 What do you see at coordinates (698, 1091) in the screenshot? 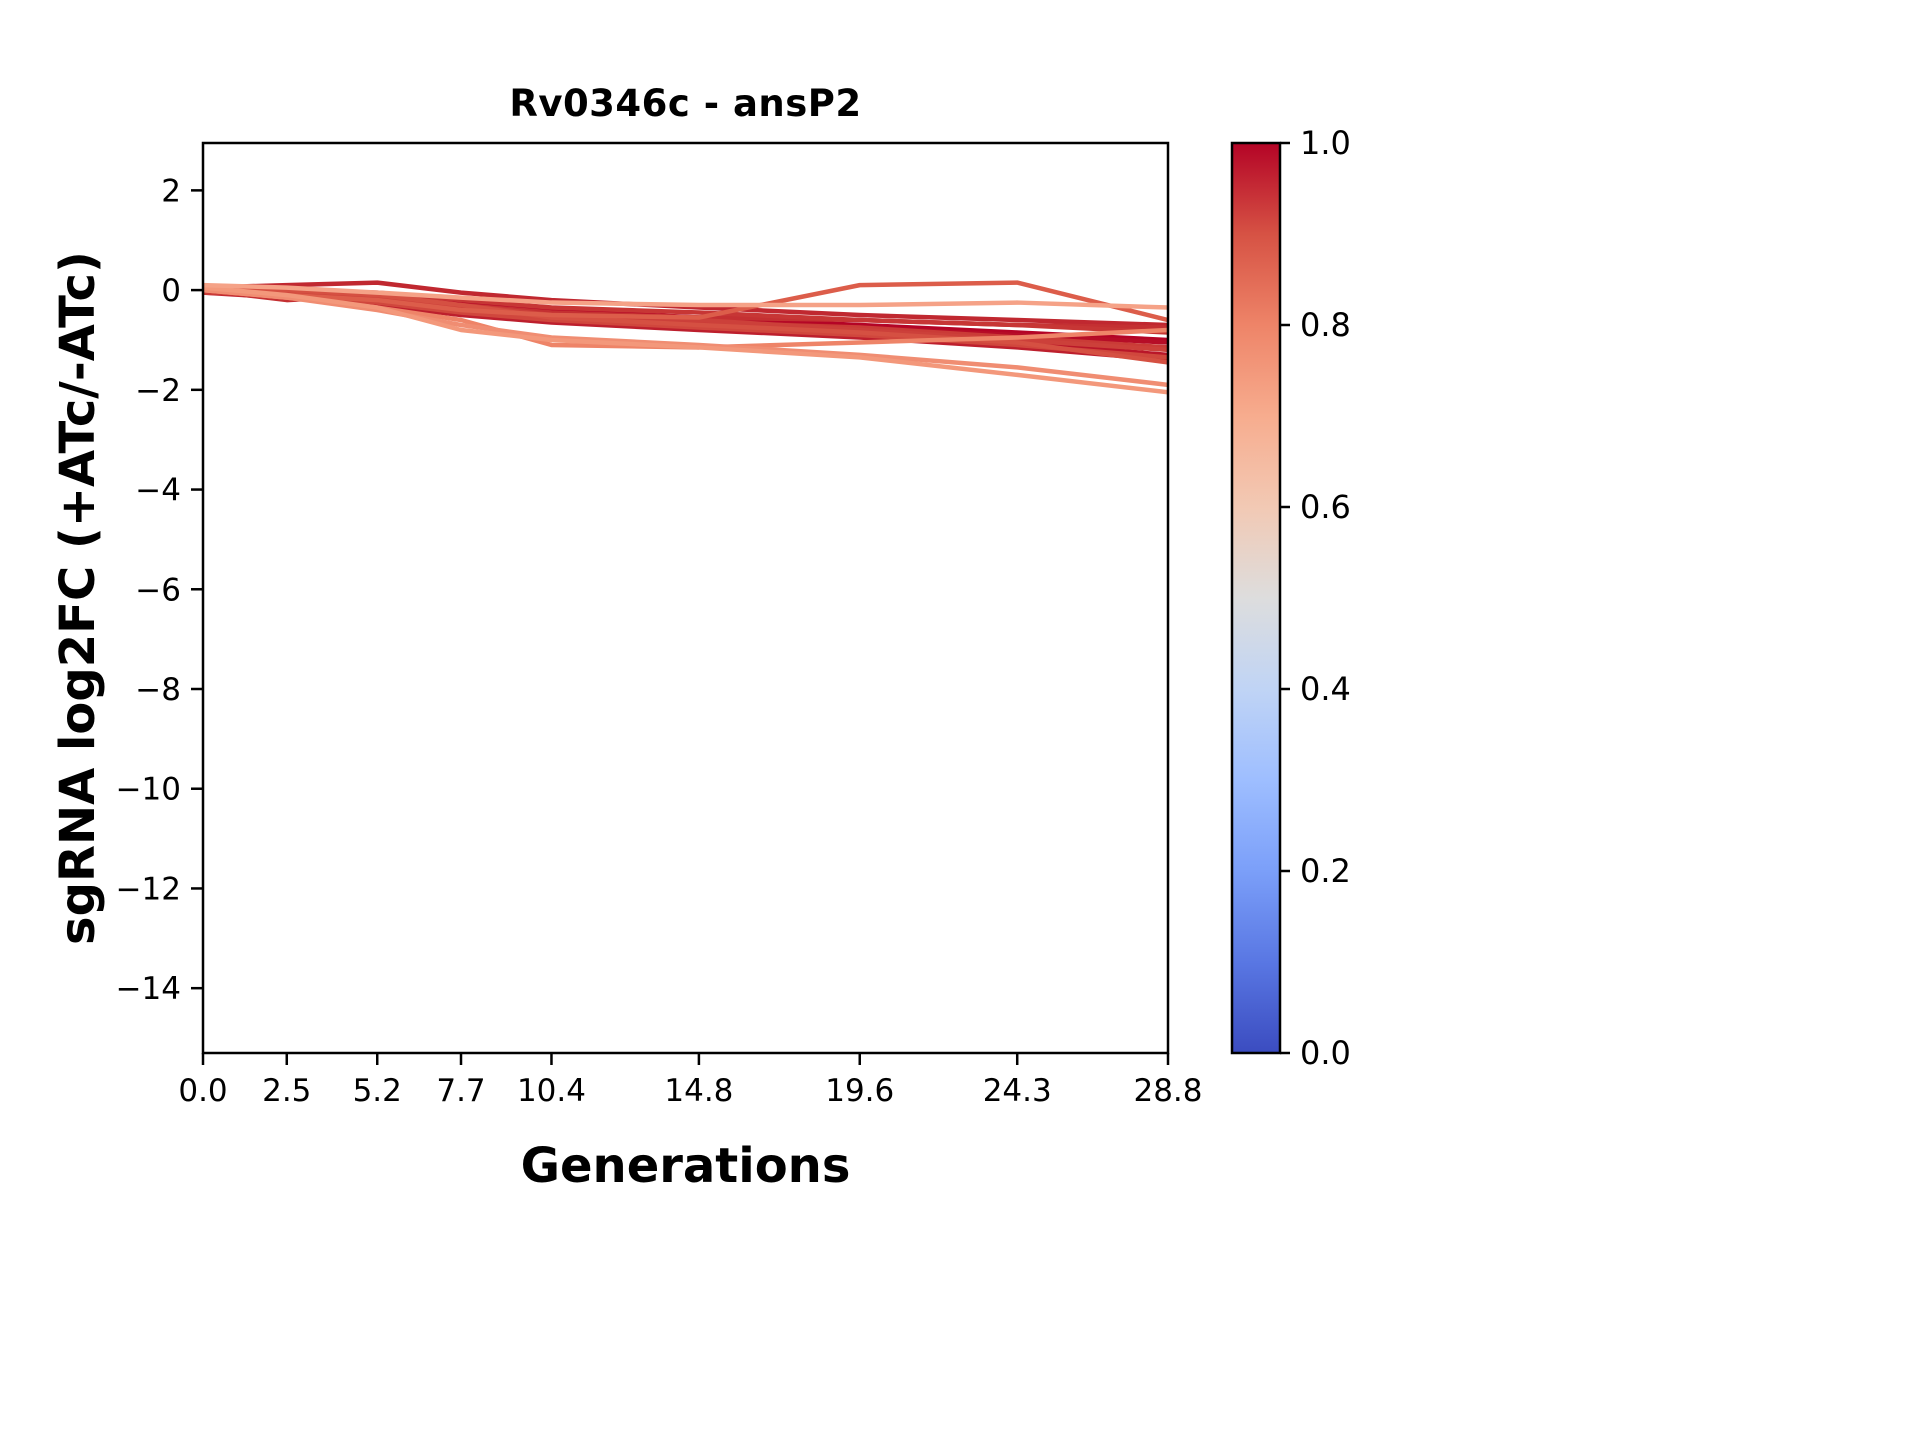
I see `x-tick-label: 14.8` at bounding box center [698, 1091].